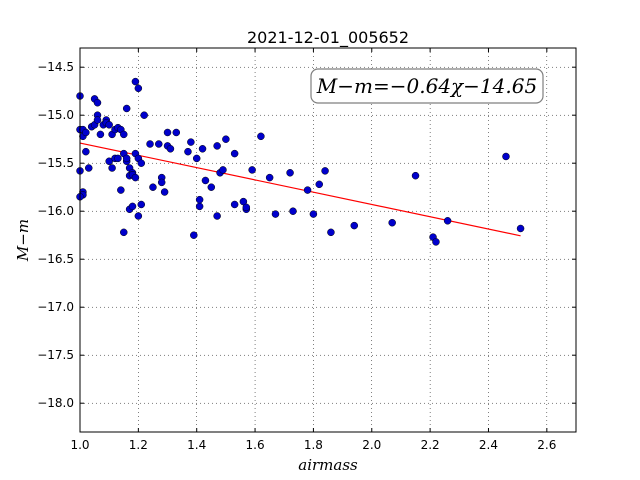 This screenshot has width=640, height=480. I want to click on y-axis-label: M−m, so click(23, 240).